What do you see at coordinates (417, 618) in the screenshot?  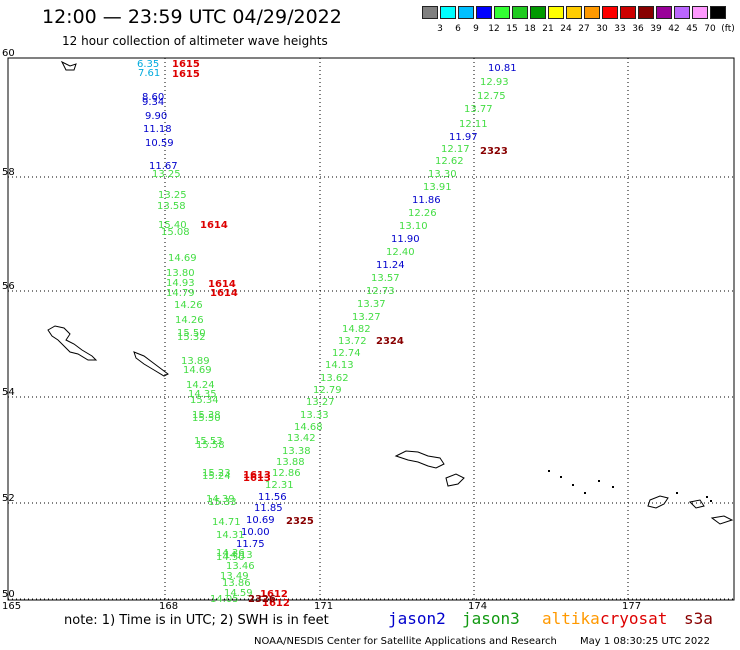 I see `satellite-jason2: jason2` at bounding box center [417, 618].